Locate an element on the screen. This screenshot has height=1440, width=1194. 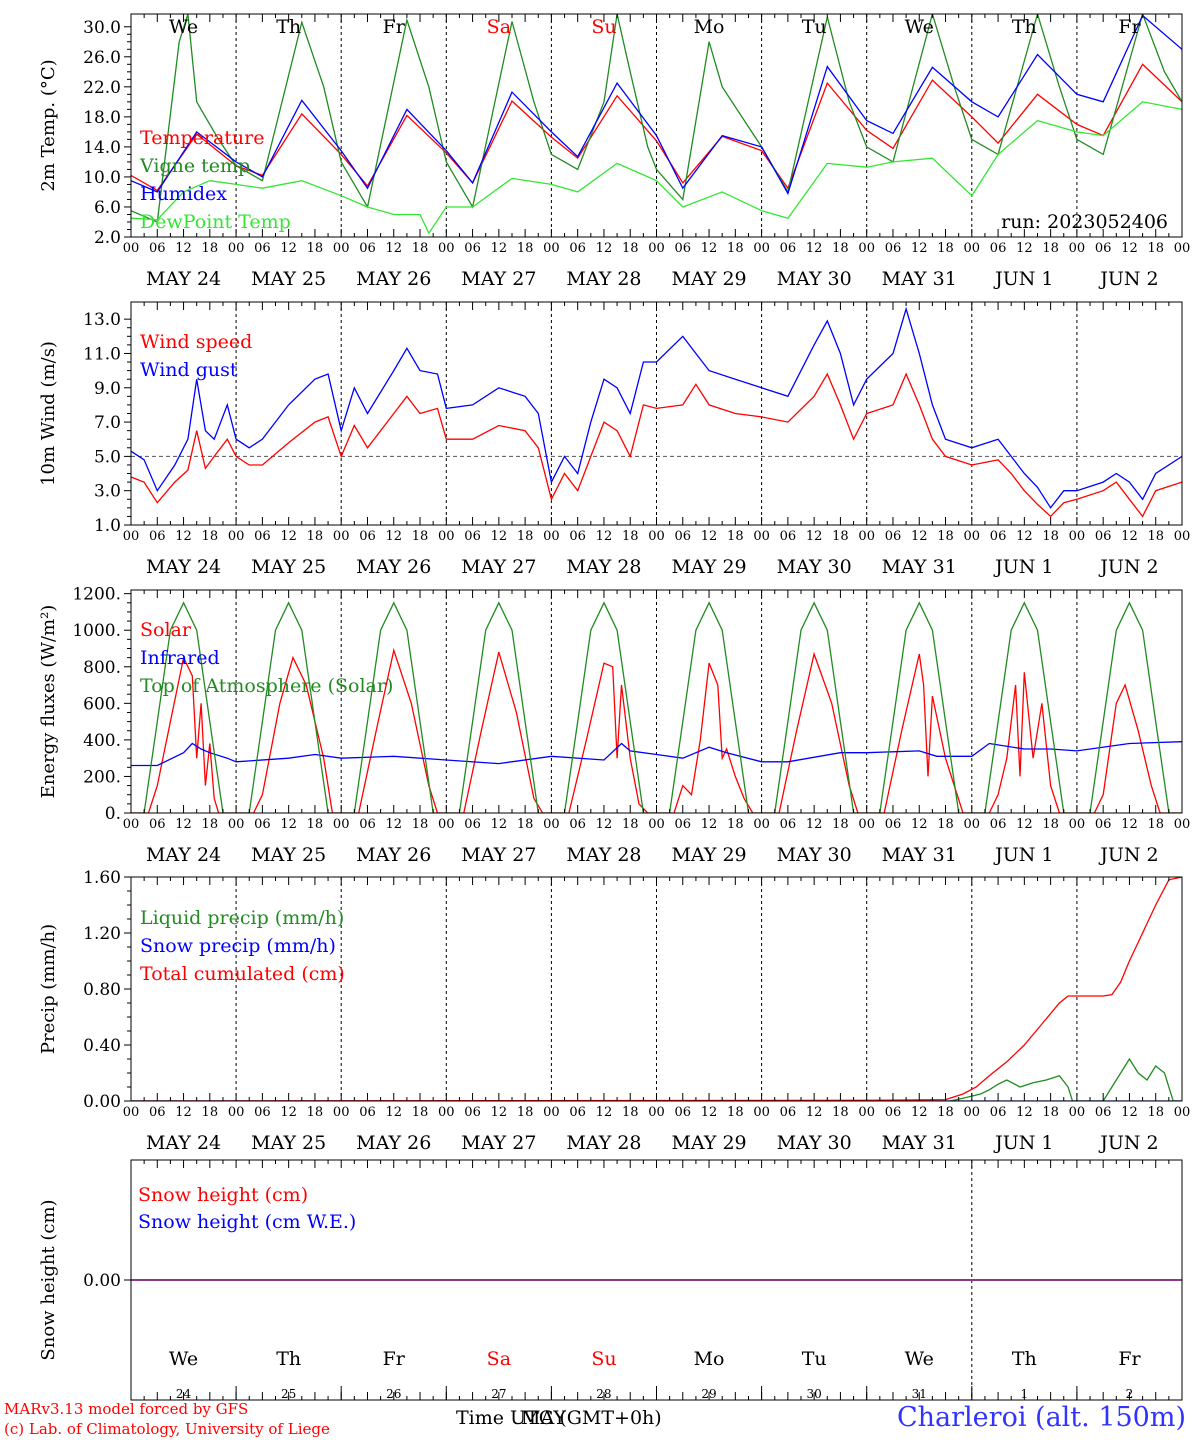
day-name-label: Fr is located at coordinates (1129, 27).